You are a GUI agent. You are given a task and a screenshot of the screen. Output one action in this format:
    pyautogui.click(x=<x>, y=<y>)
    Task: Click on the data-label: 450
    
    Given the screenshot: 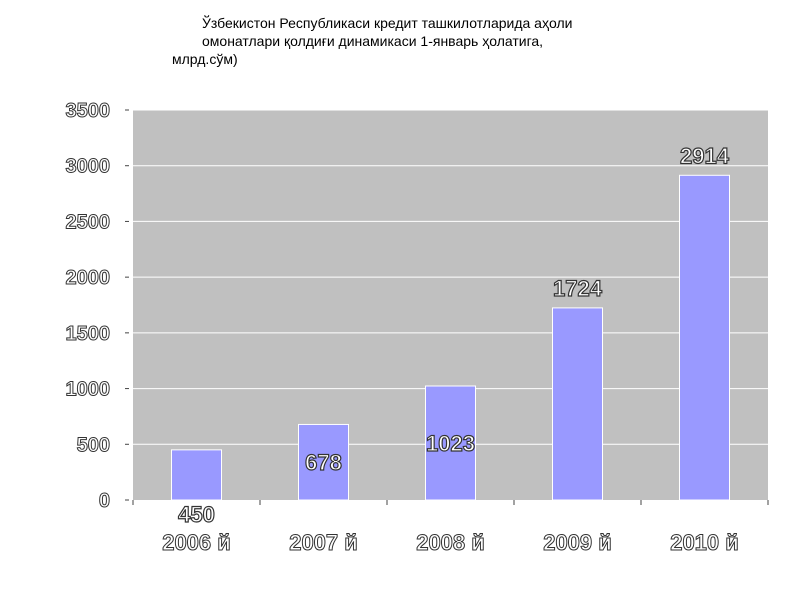 What is the action you would take?
    pyautogui.click(x=196, y=514)
    